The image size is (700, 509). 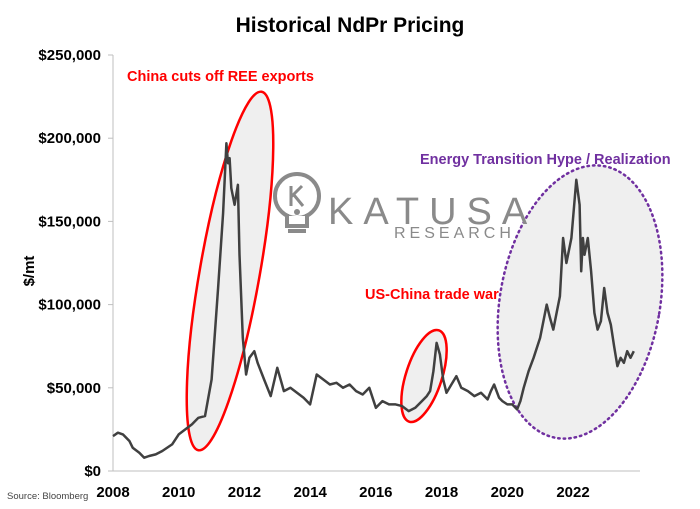 I want to click on highlight-ellipse-2011, so click(x=230, y=271).